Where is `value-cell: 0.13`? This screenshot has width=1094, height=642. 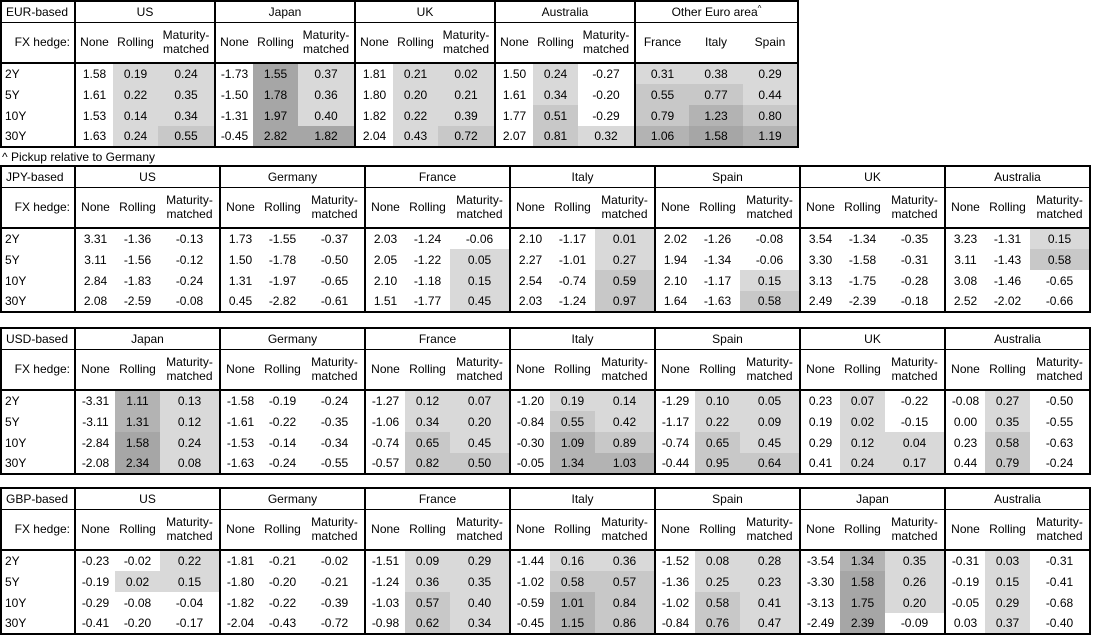
value-cell: 0.13 is located at coordinates (190, 400).